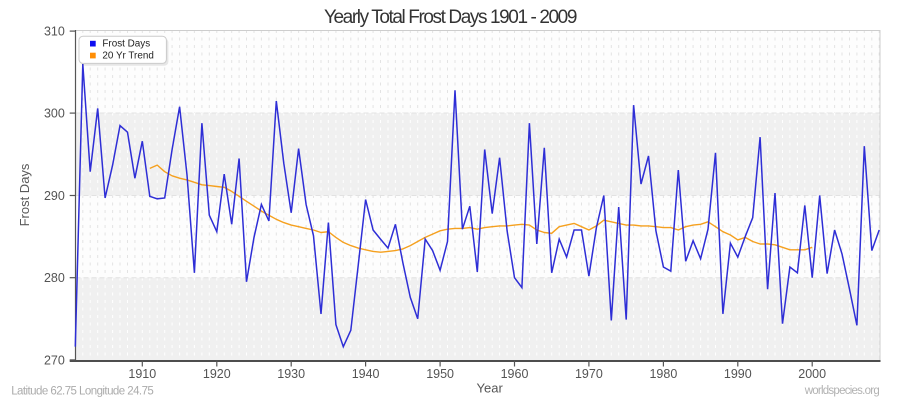  What do you see at coordinates (450, 17) in the screenshot?
I see `svg-text:Yearly Total Frost Days 1901 -: Yearly Total Frost Days 1901 - 2009` at bounding box center [450, 17].